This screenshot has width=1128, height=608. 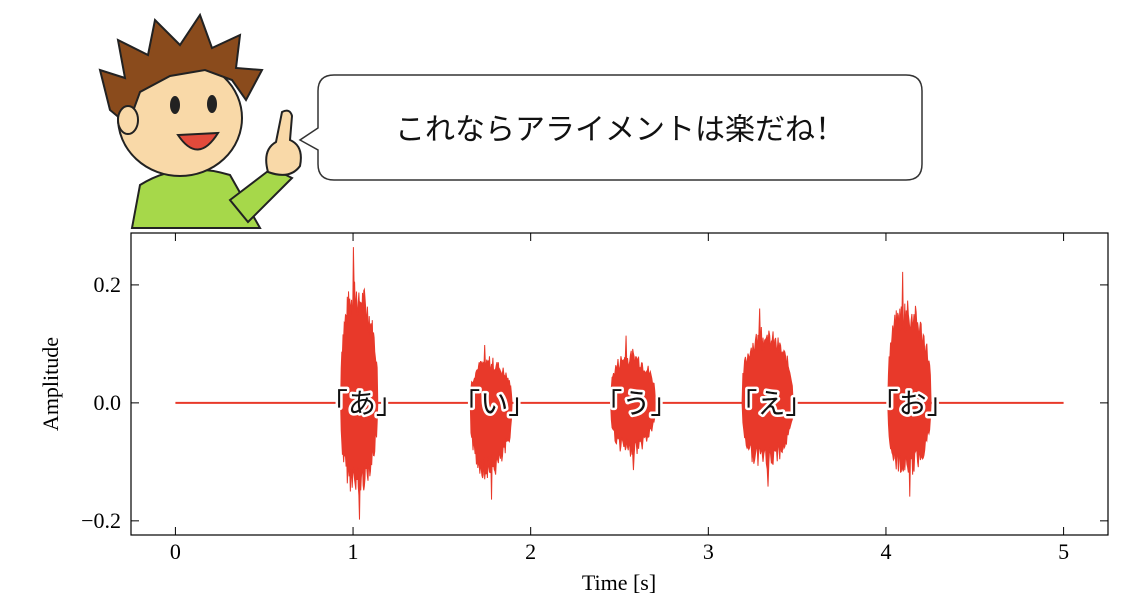 I want to click on segment-label: 「あ」, so click(x=362, y=403).